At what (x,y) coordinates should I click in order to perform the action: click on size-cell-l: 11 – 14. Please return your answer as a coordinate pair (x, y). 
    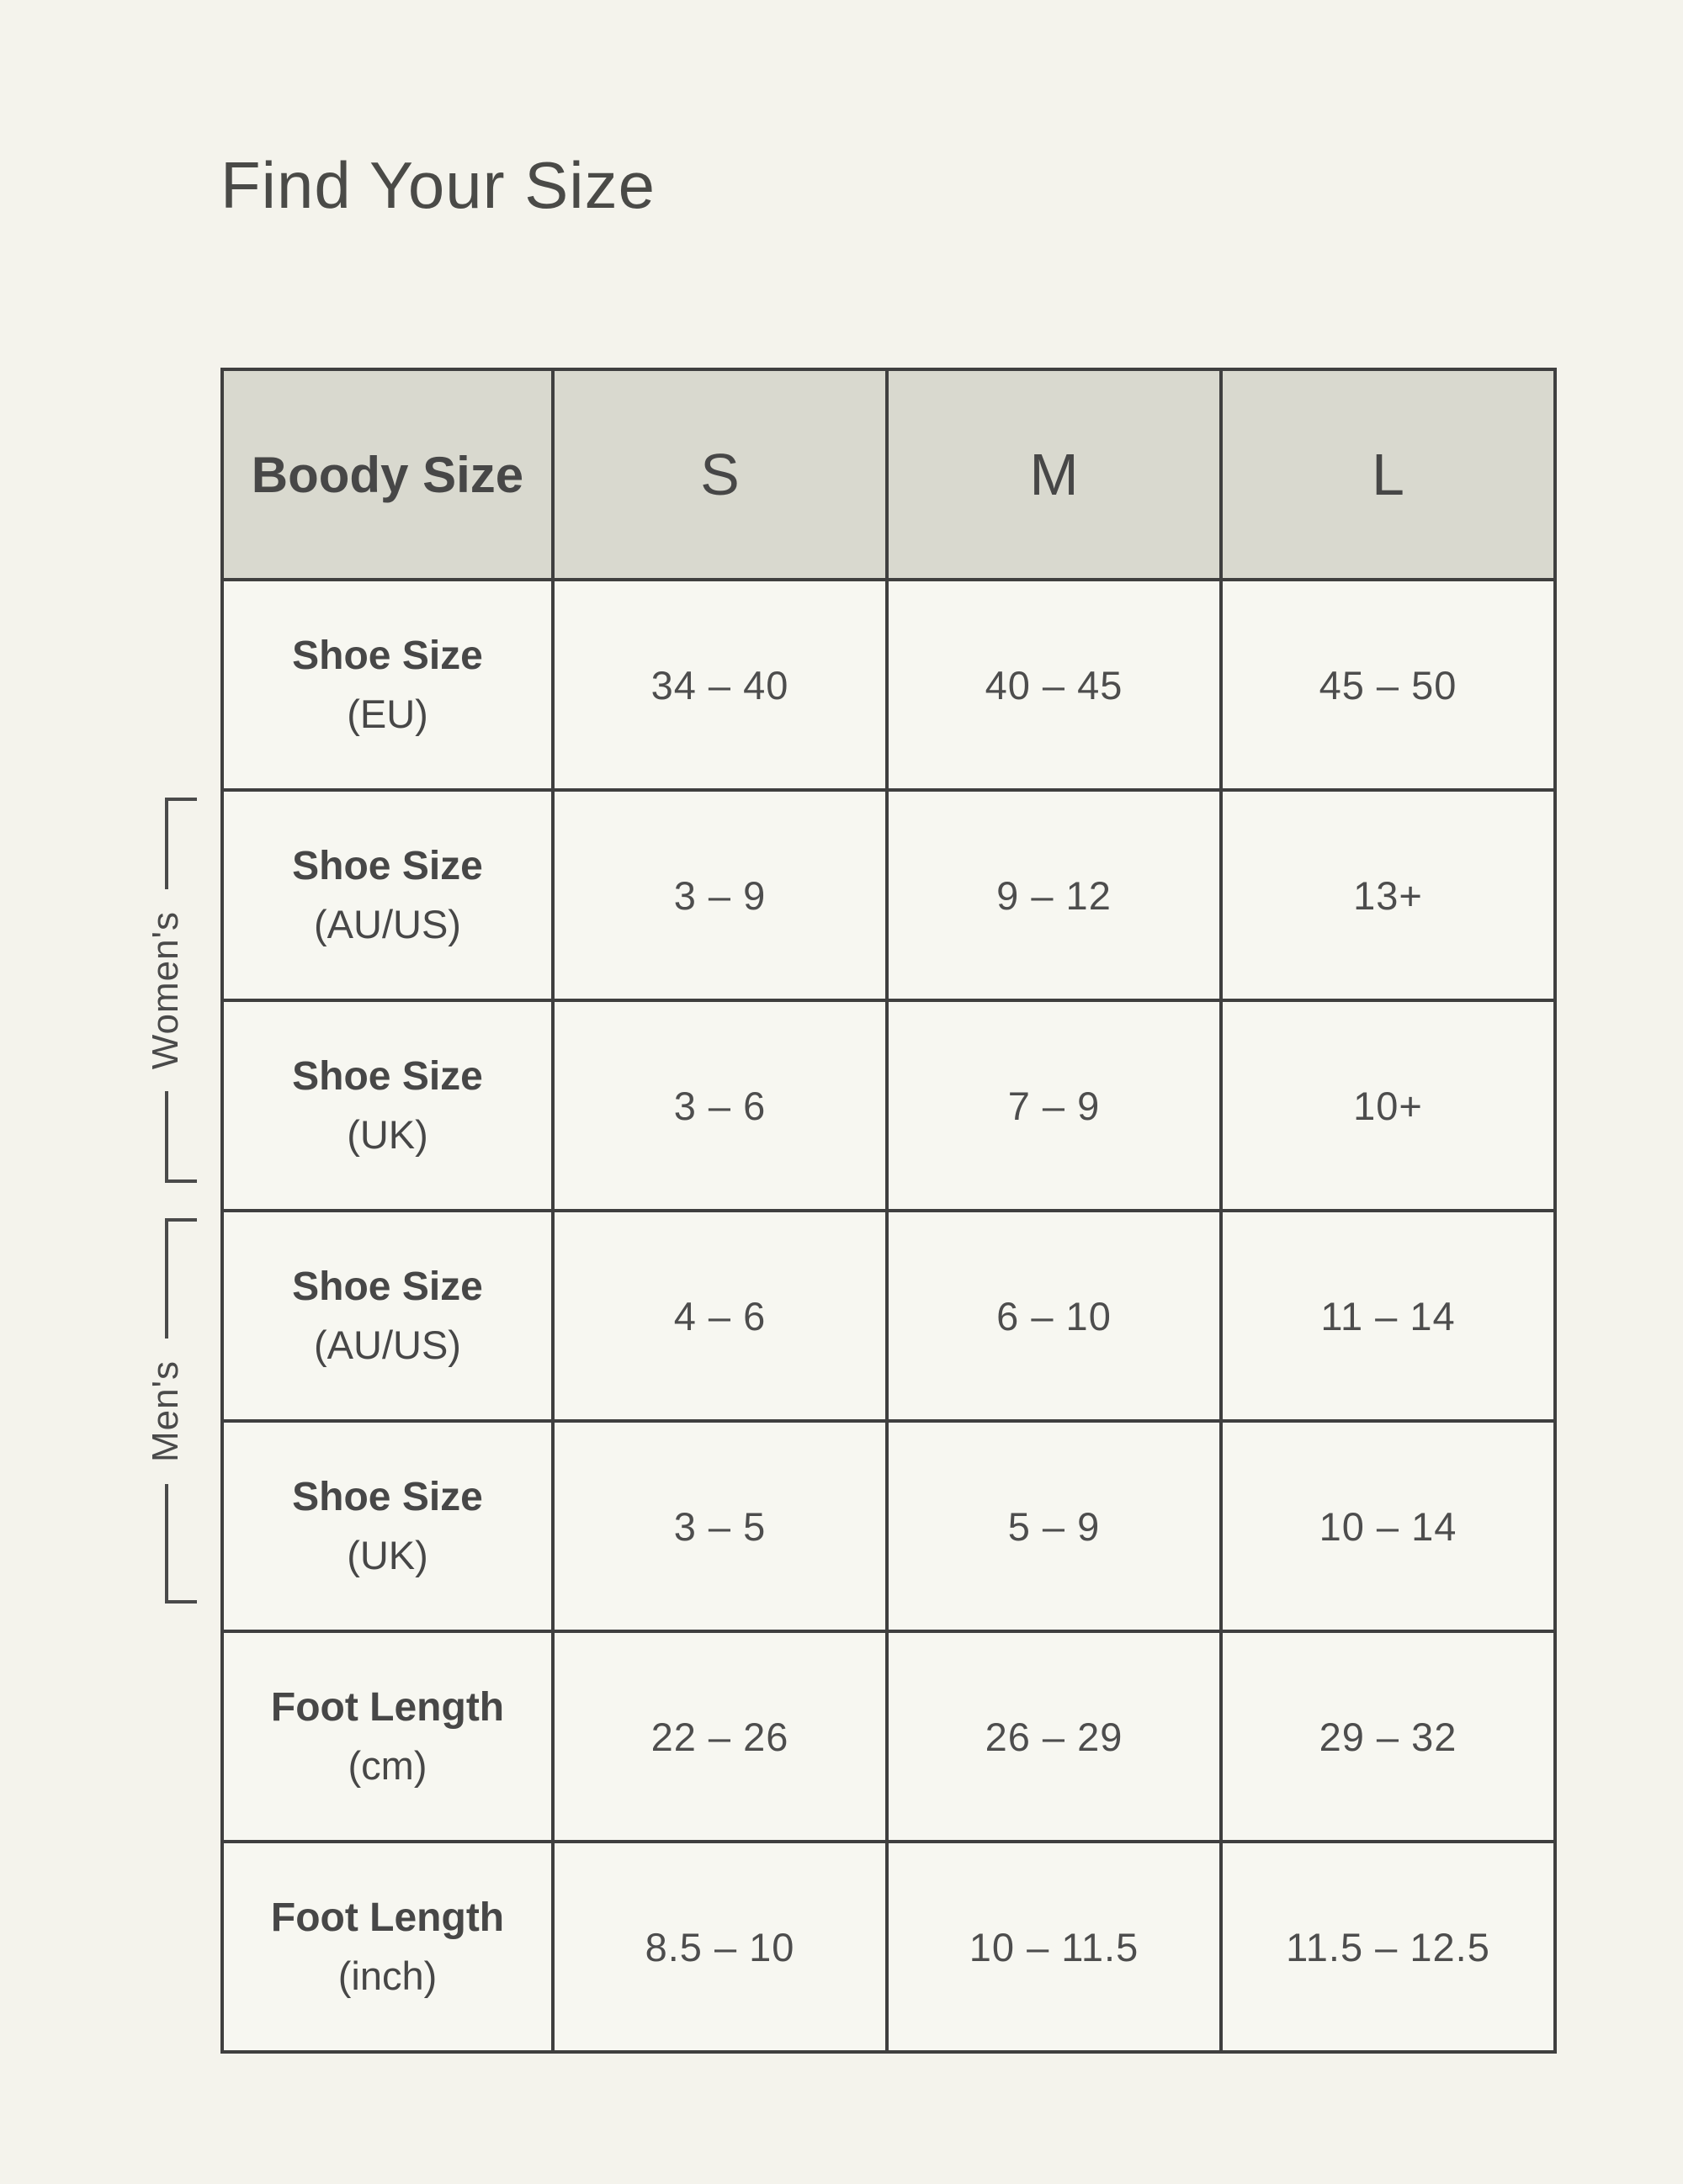
    Looking at the image, I should click on (1388, 1316).